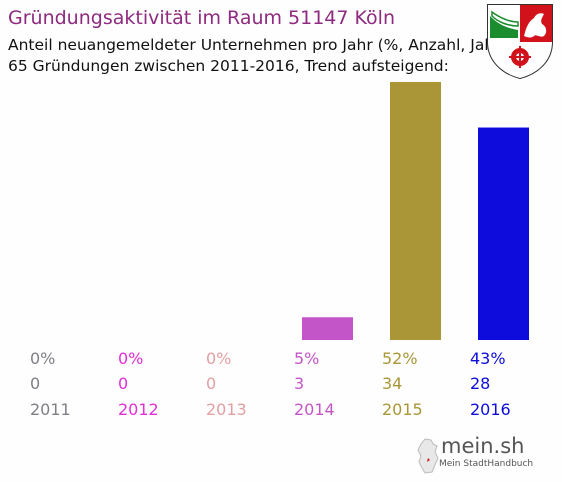  What do you see at coordinates (299, 383) in the screenshot?
I see `count-label-2014: 3` at bounding box center [299, 383].